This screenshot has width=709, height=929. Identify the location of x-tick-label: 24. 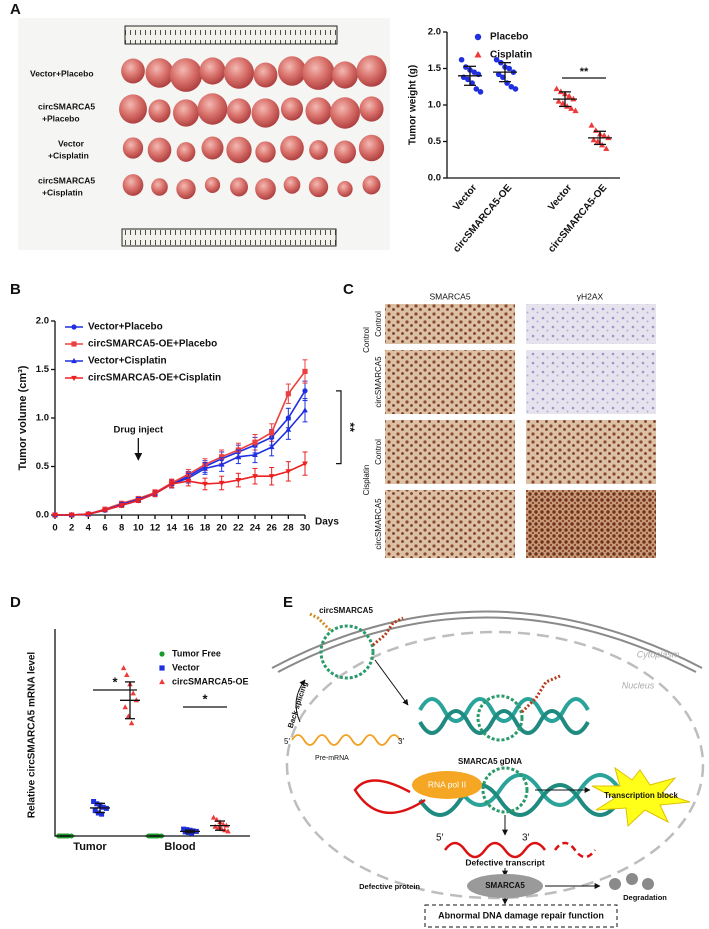
(255, 528).